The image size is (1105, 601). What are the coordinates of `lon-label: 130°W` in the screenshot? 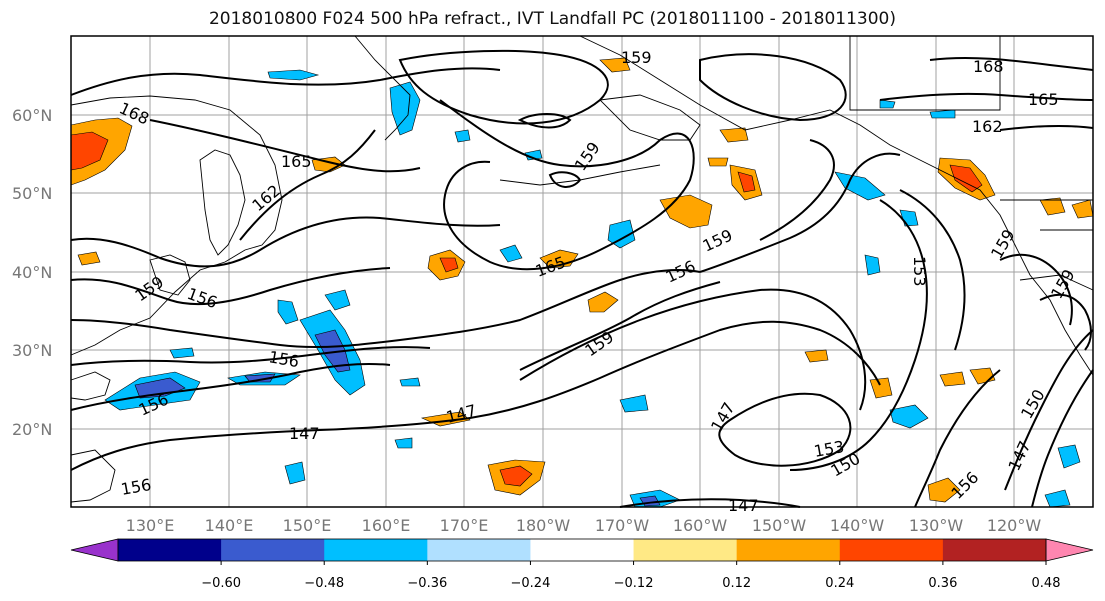 It's located at (936, 525).